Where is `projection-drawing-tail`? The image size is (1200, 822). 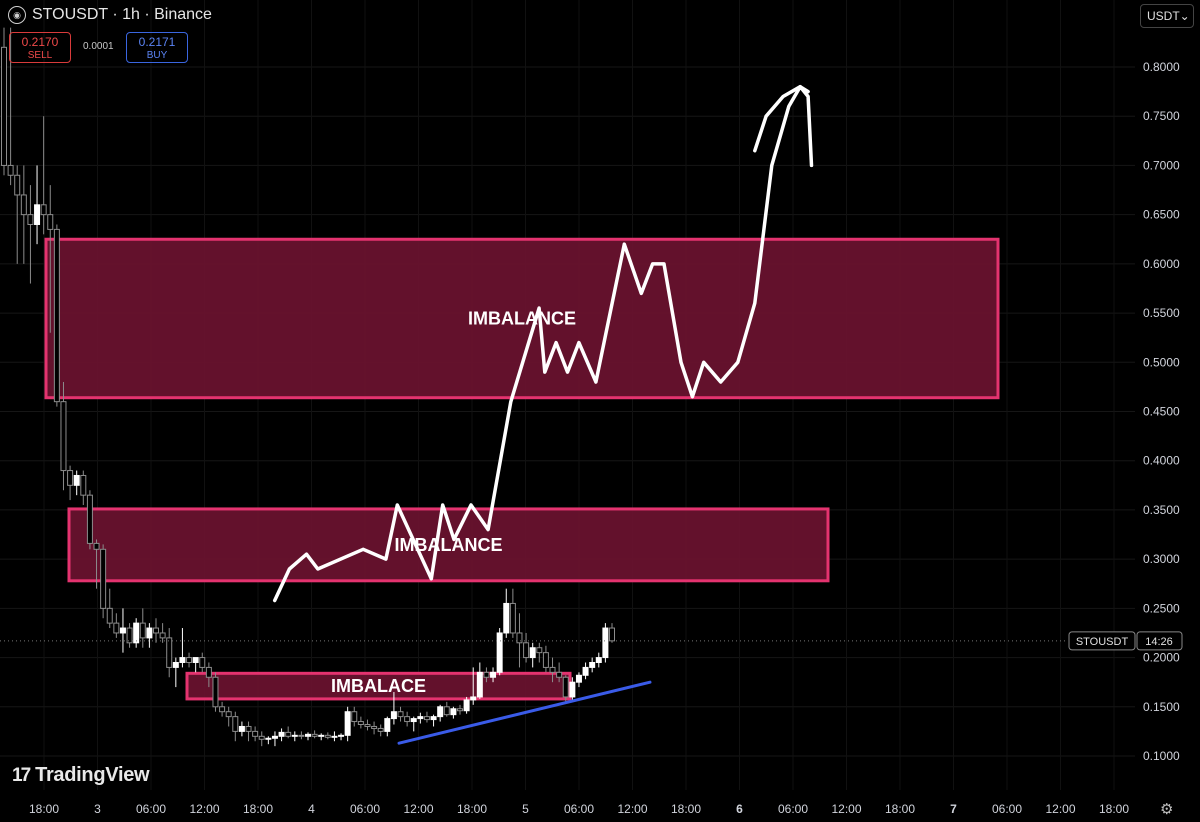 projection-drawing-tail is located at coordinates (781, 118).